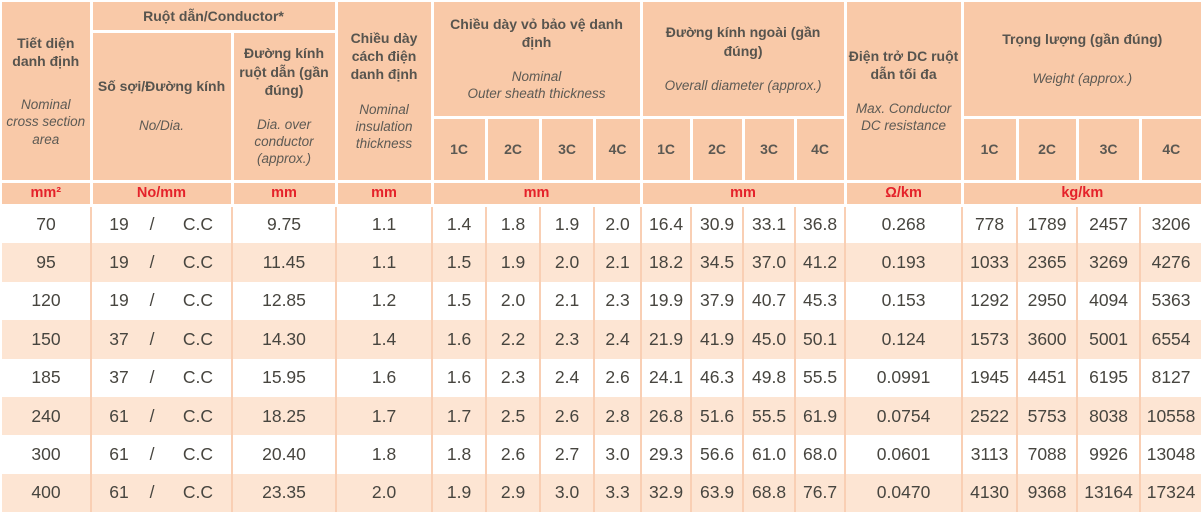 The height and width of the screenshot is (525, 1203). Describe the element at coordinates (1047, 416) in the screenshot. I see `cell-weight-2c: 5753` at that location.